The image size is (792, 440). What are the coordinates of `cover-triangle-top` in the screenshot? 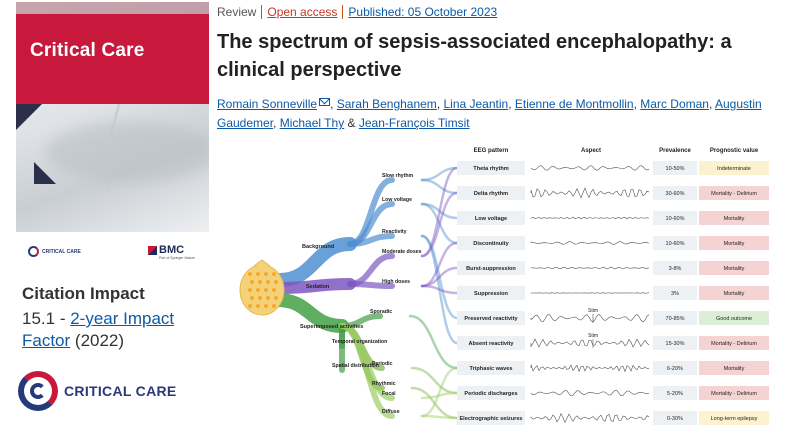 It's located at (29, 117).